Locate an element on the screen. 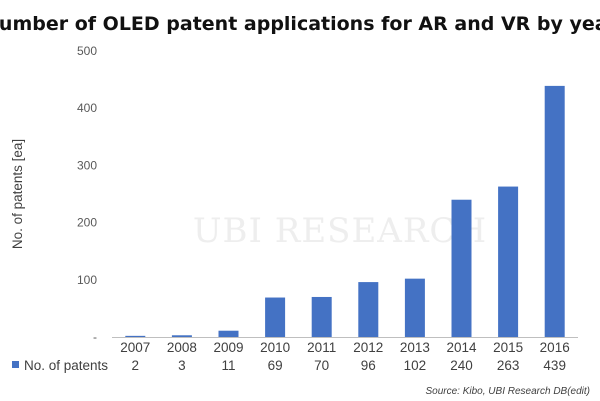 This screenshot has height=401, width=600. bar-2011 is located at coordinates (321, 316).